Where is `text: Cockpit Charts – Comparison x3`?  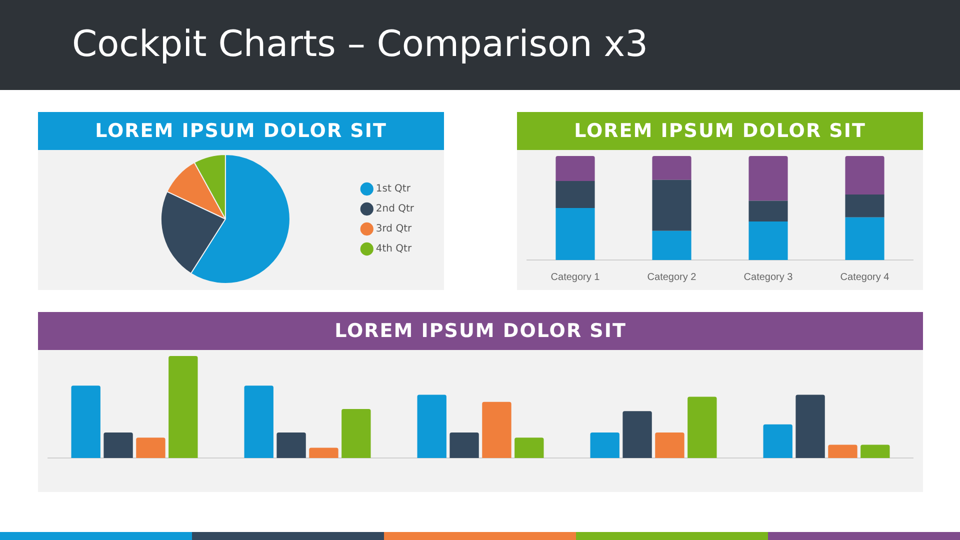
text: Cockpit Charts – Comparison x3 is located at coordinates (360, 44).